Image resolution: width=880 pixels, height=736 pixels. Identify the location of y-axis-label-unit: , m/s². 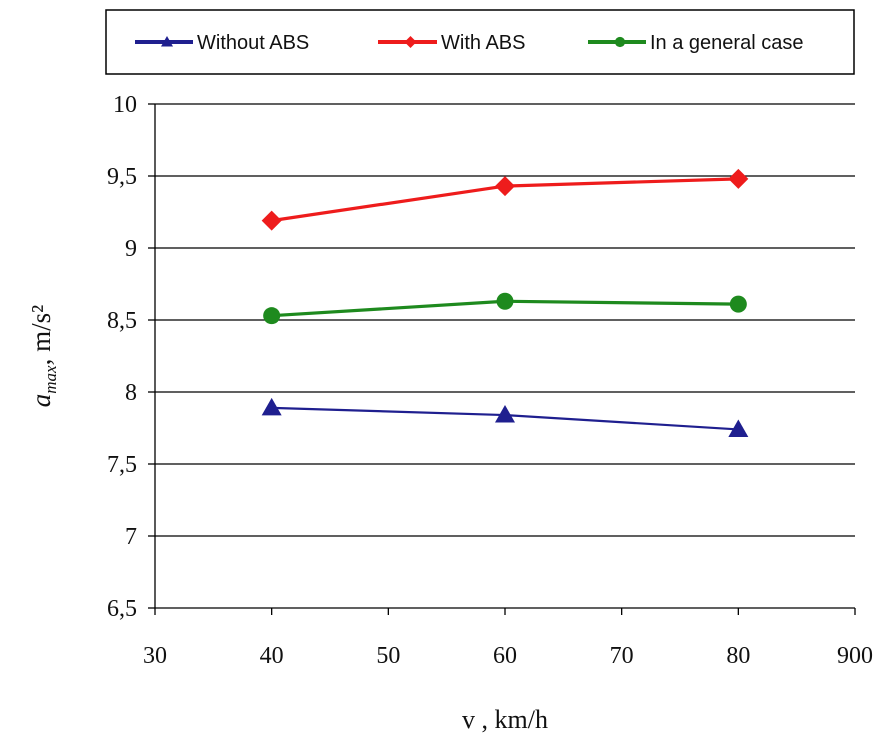
(41, 335).